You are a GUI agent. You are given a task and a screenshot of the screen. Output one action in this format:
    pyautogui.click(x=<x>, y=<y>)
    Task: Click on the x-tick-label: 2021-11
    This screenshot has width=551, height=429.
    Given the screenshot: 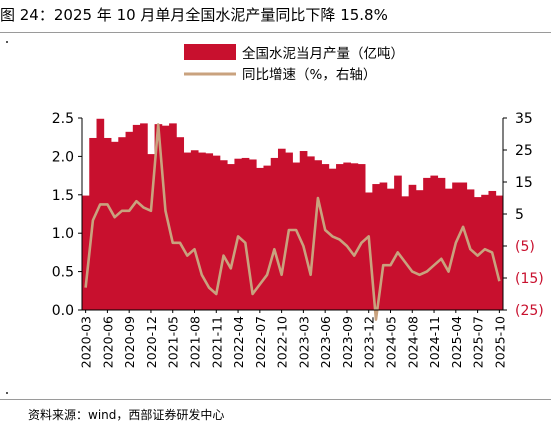 What is the action you would take?
    pyautogui.click(x=216, y=342)
    